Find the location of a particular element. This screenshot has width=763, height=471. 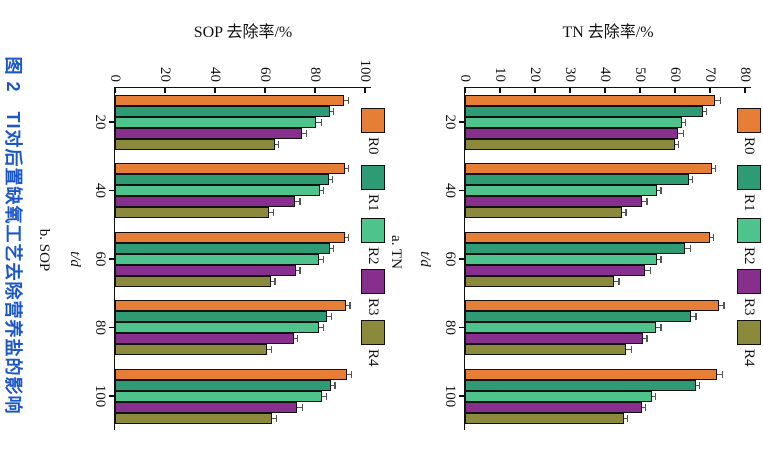

legend-label-R4-a: R4 is located at coordinates (749, 358).